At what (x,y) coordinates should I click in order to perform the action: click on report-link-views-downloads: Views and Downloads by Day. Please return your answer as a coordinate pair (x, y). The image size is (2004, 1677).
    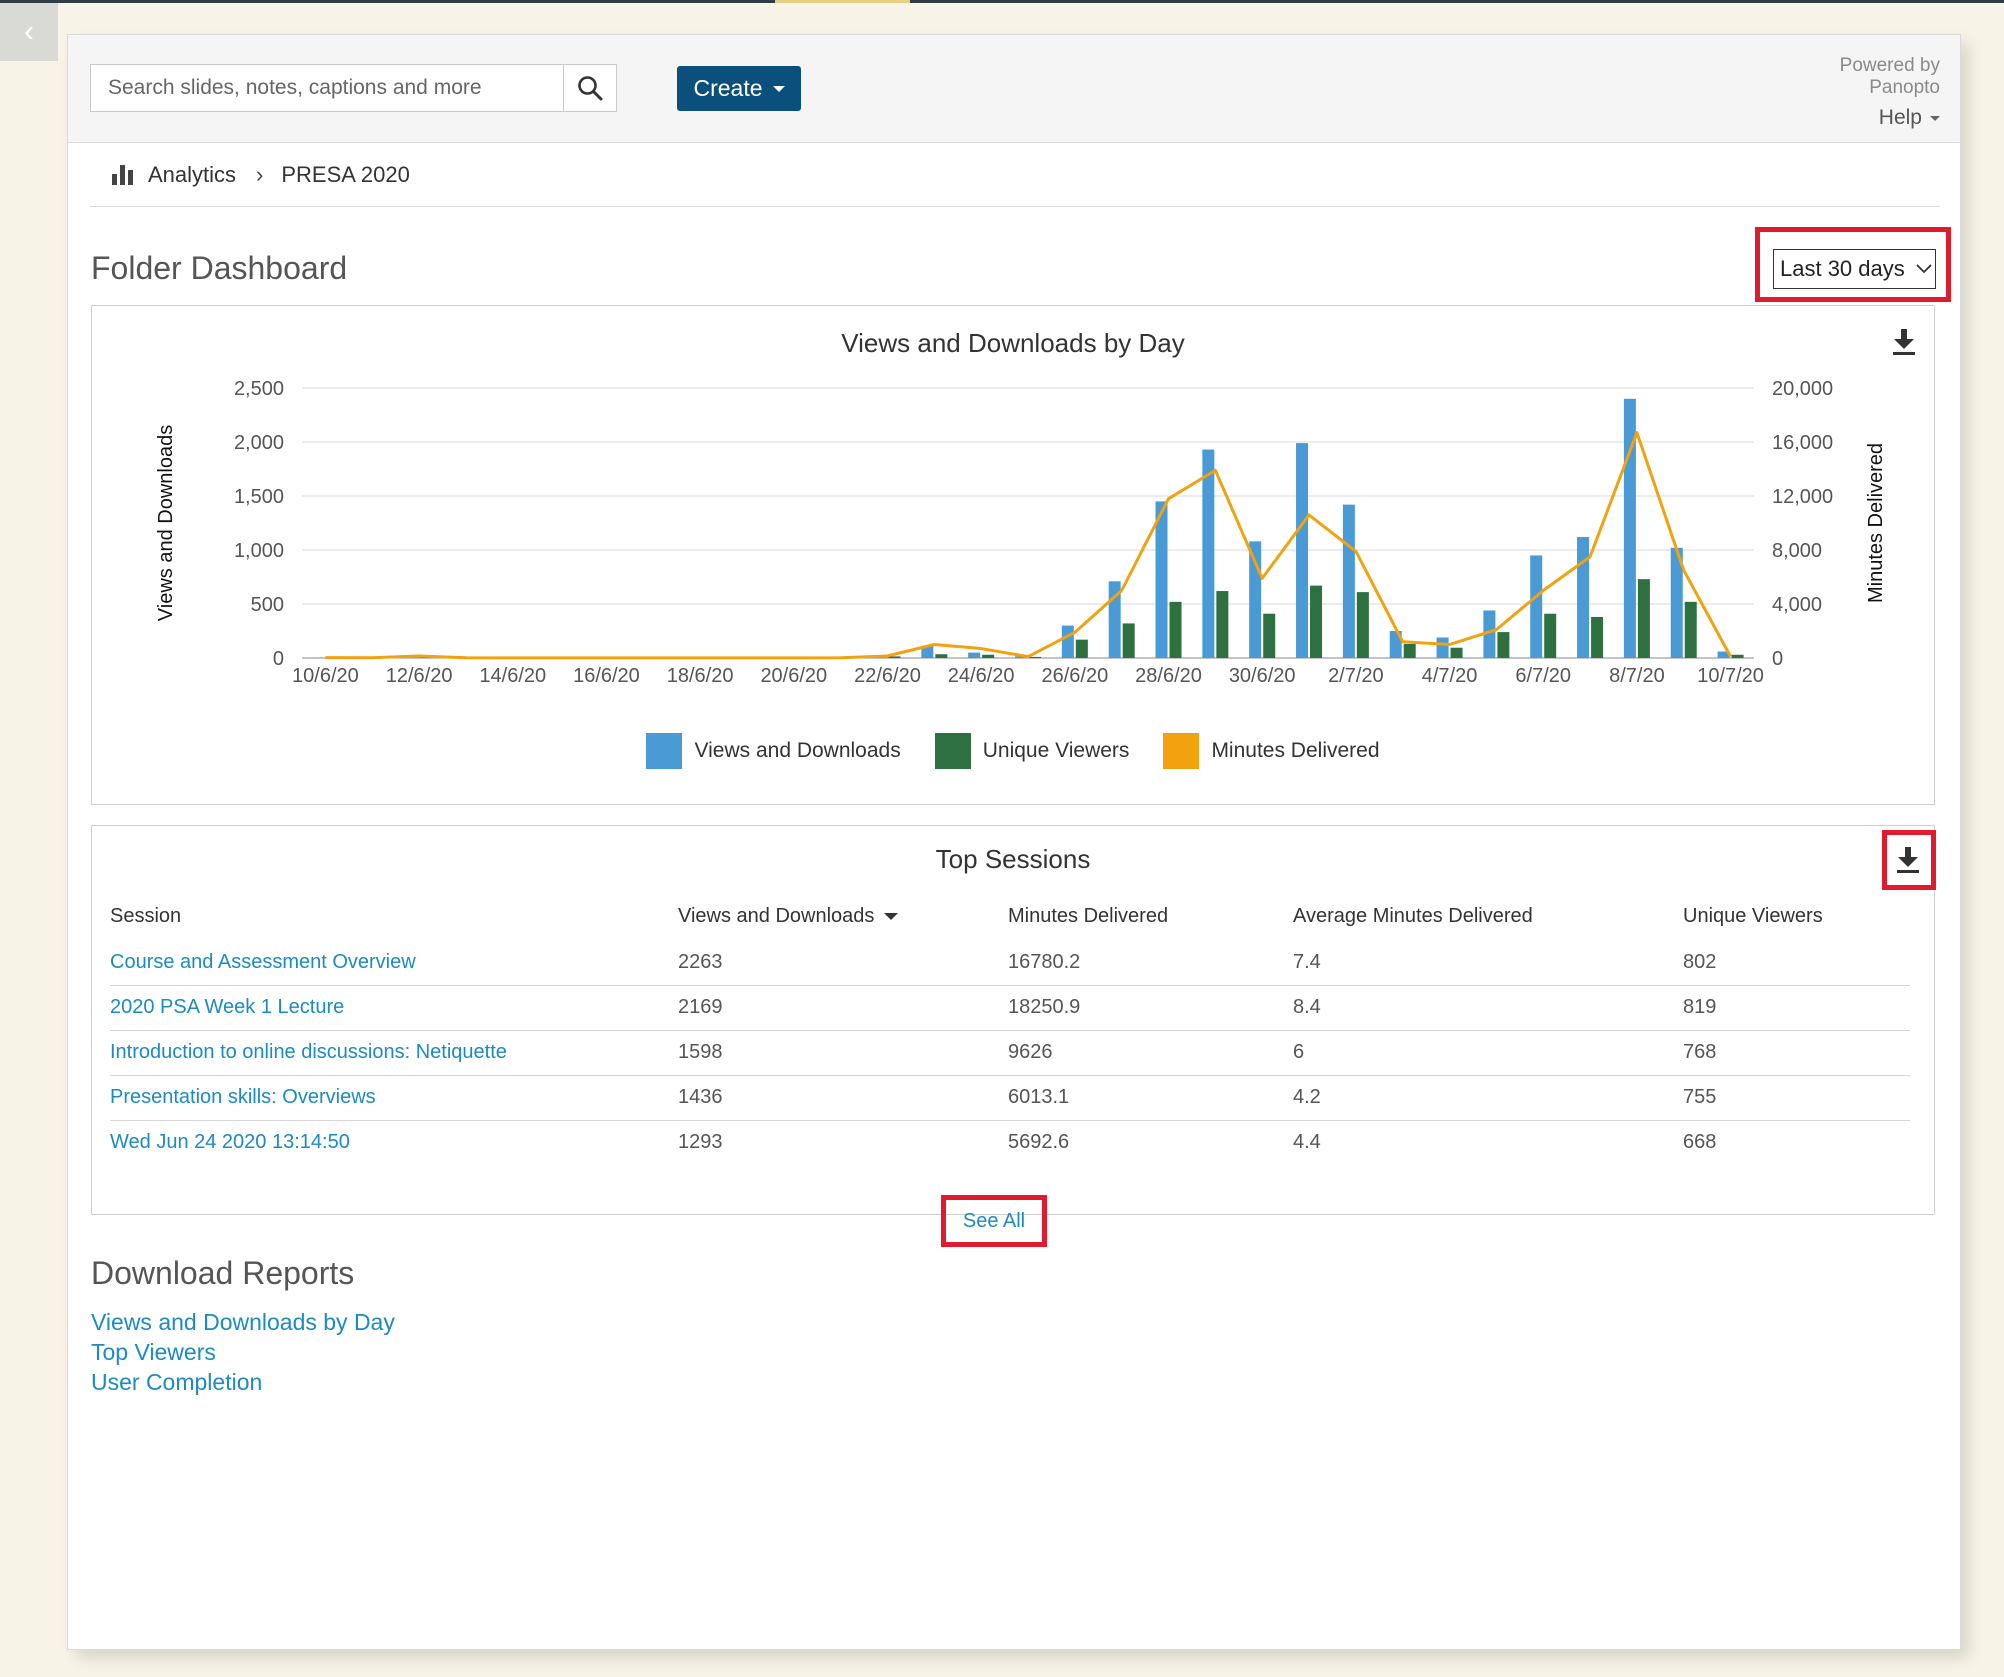
    Looking at the image, I should click on (243, 1322).